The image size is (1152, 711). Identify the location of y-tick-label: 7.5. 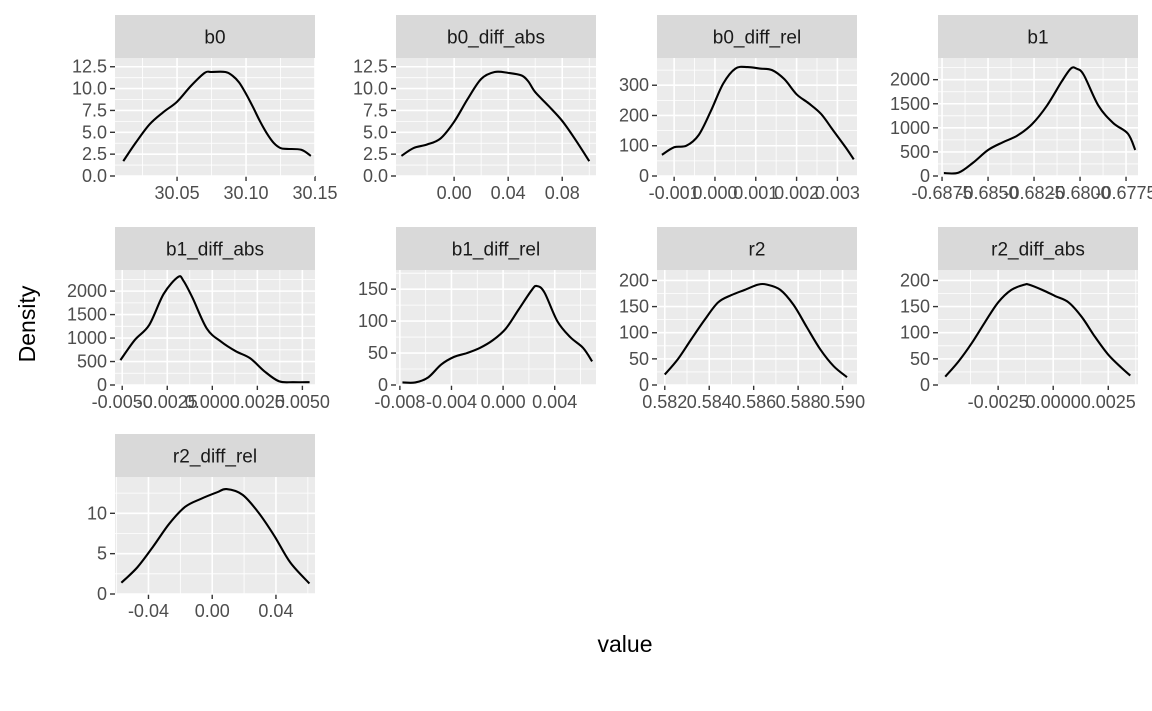
(94, 110).